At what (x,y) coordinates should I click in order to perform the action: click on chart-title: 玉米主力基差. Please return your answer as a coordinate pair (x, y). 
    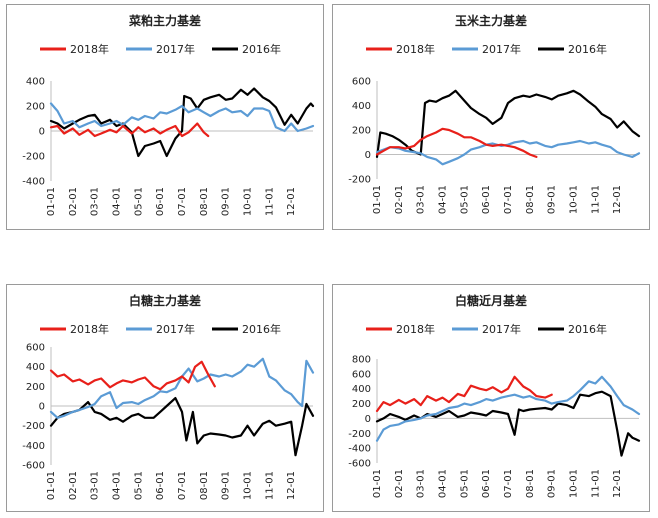
    Looking at the image, I should click on (491, 20).